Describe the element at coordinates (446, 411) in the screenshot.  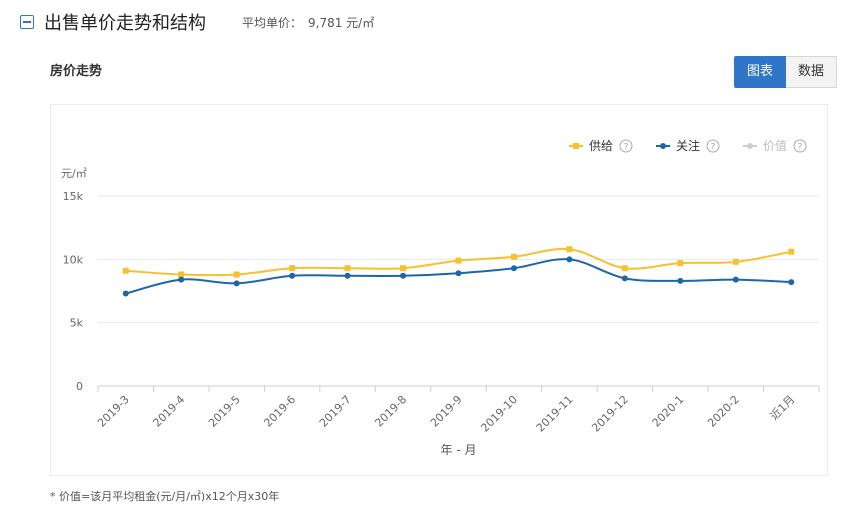
I see `x-tick-label: 2019-9` at that location.